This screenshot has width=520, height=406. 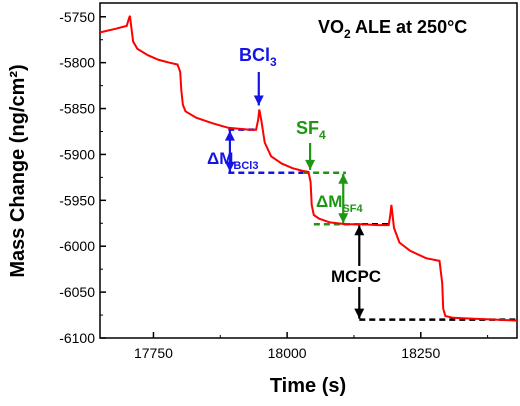 I want to click on y-tick-label: -6050, so click(x=77, y=292).